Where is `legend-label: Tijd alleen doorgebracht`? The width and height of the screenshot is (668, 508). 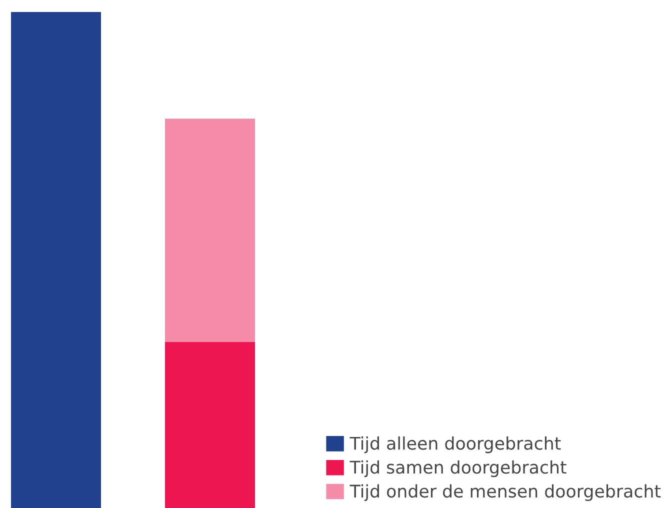 legend-label: Tijd alleen doorgebracht is located at coordinates (455, 445).